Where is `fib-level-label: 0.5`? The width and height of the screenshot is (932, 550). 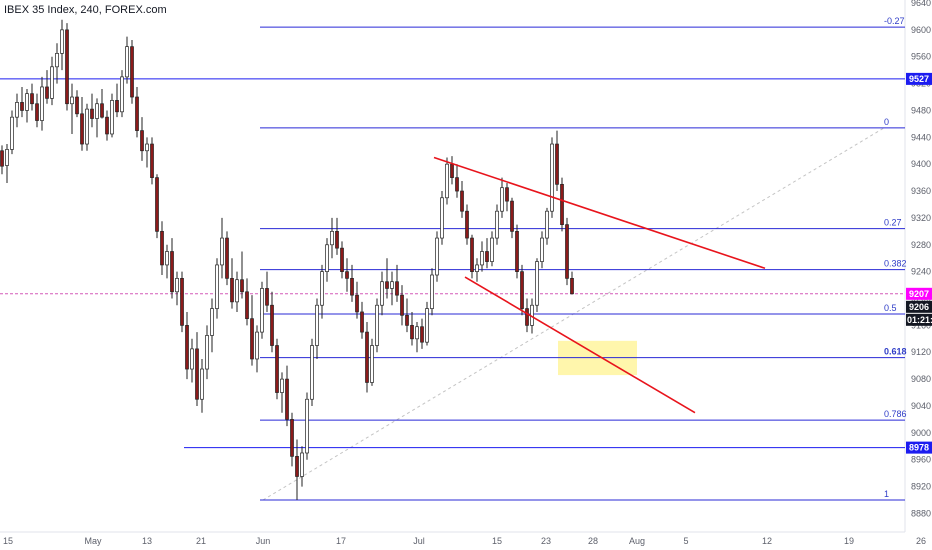
fib-level-label: 0.5 is located at coordinates (890, 308).